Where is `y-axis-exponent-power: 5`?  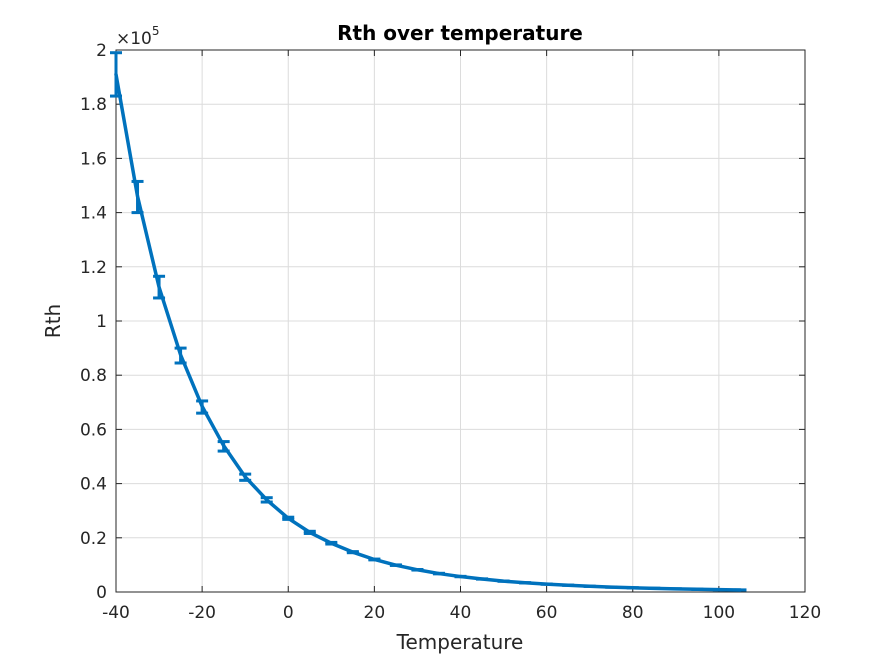
y-axis-exponent-power: 5 is located at coordinates (156, 31).